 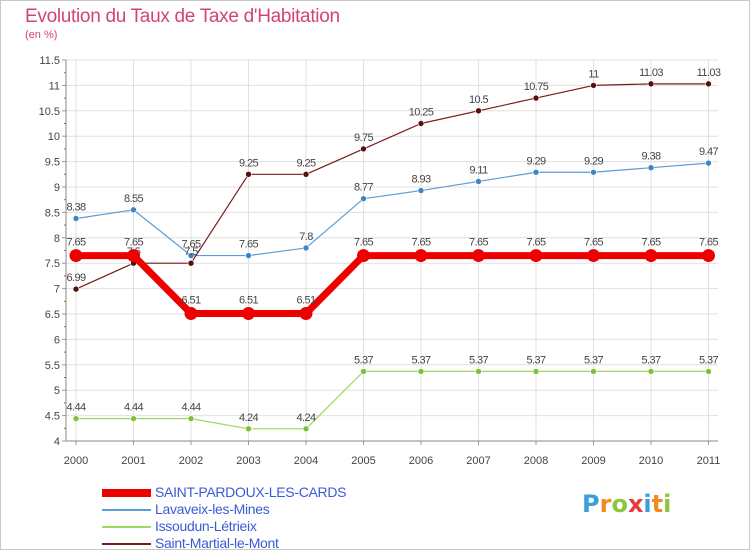 What do you see at coordinates (52, 264) in the screenshot?
I see `y-tick-label: 7.5` at bounding box center [52, 264].